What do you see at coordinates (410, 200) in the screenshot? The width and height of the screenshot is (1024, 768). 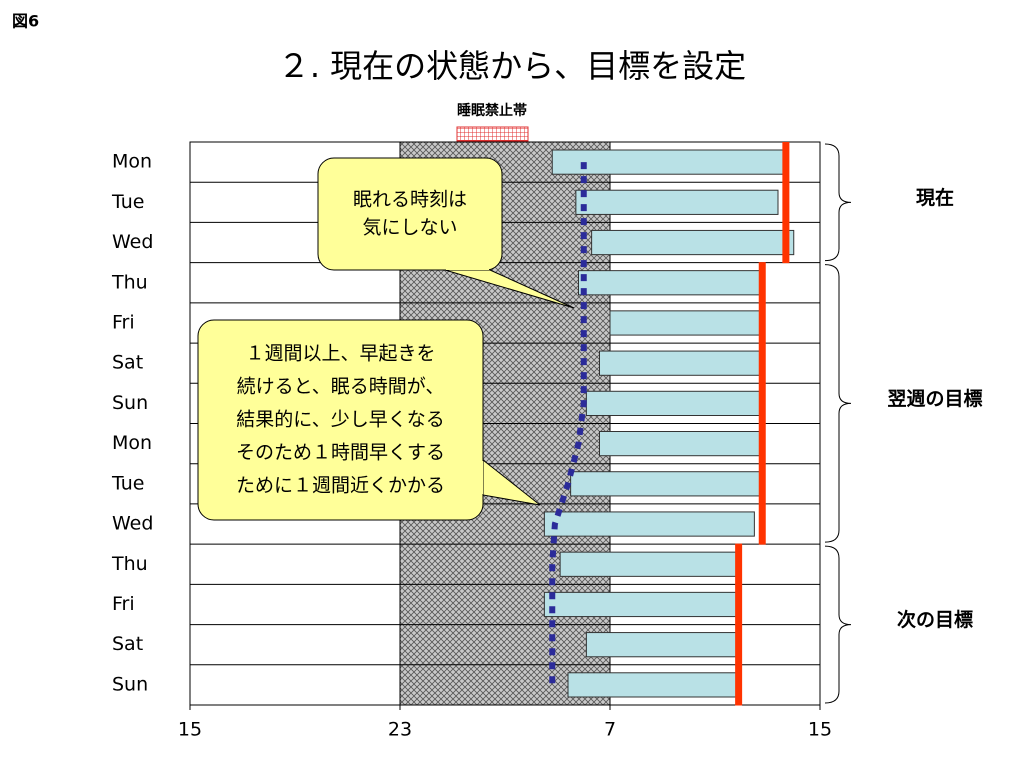 I see `callout-text: 眠れる時刻は` at bounding box center [410, 200].